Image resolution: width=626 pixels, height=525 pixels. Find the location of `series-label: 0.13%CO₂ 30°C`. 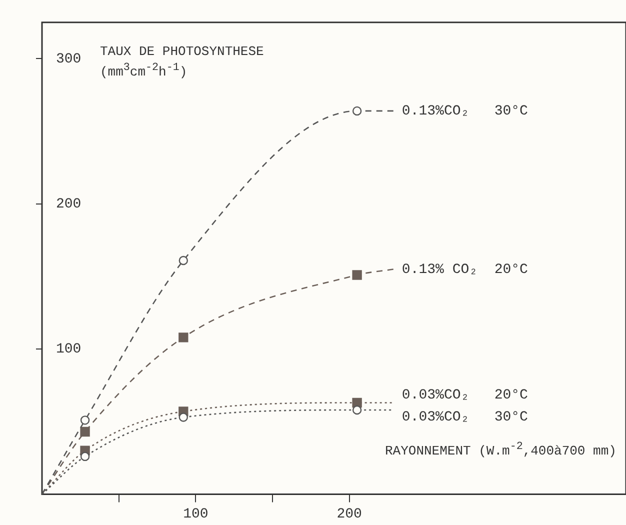

series-label: 0.13%CO₂ 30°C is located at coordinates (465, 112).